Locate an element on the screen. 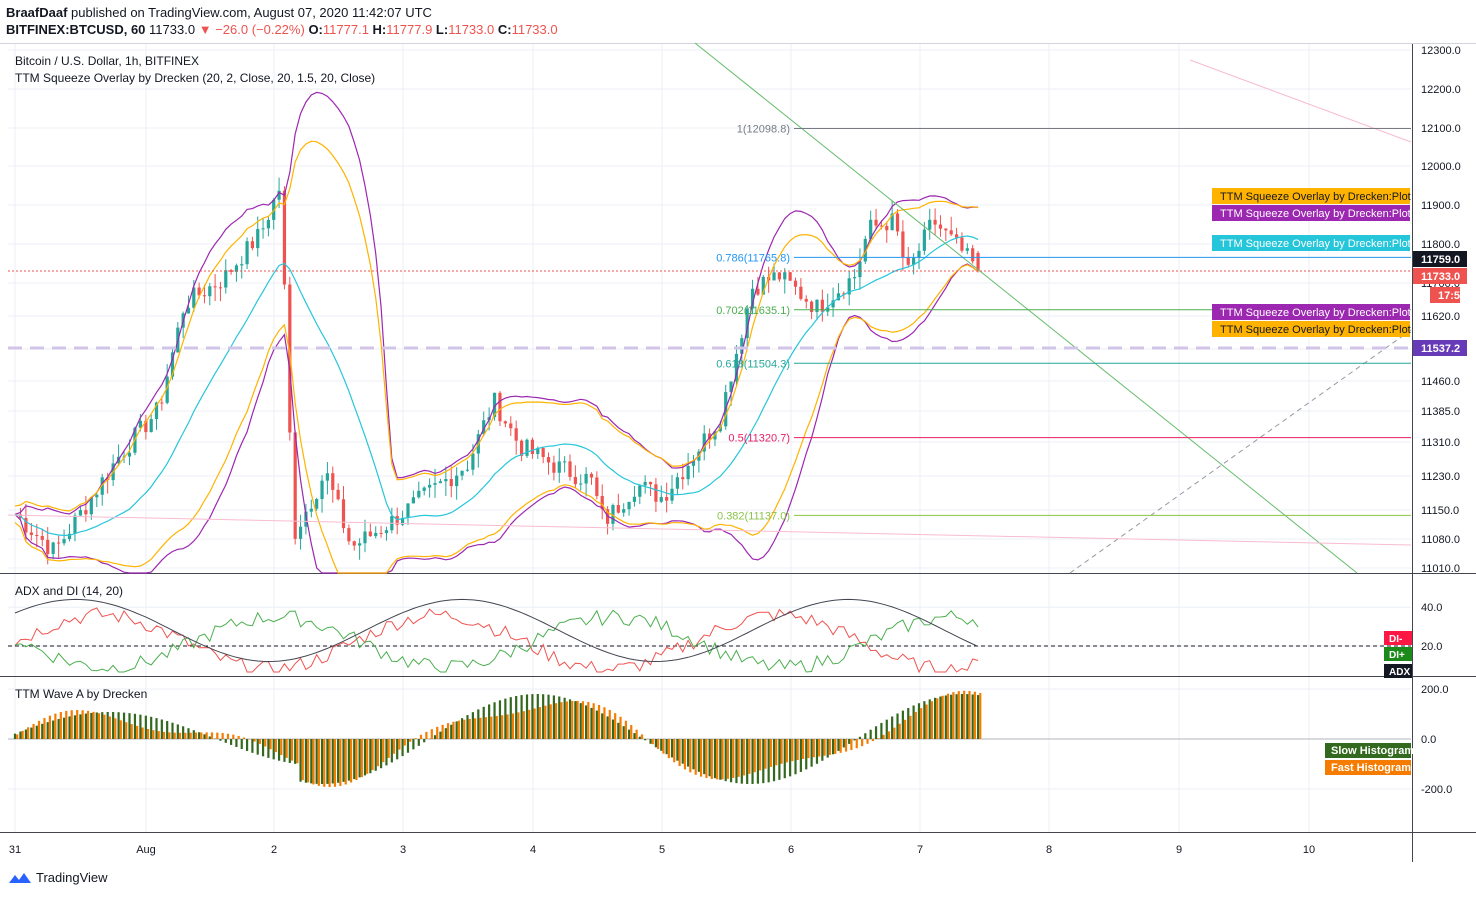  tradingview-logo: TradingView is located at coordinates (58, 877).